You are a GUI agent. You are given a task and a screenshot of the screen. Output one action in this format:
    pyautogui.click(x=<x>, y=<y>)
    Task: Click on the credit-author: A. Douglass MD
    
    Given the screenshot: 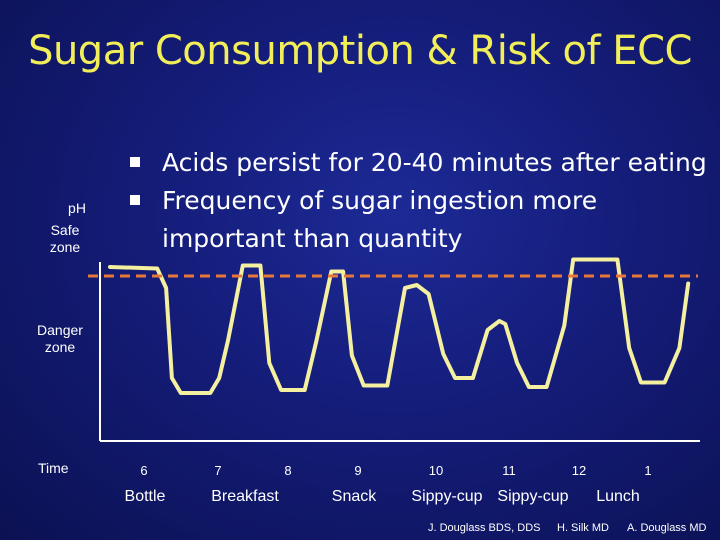 What is the action you would take?
    pyautogui.click(x=667, y=528)
    